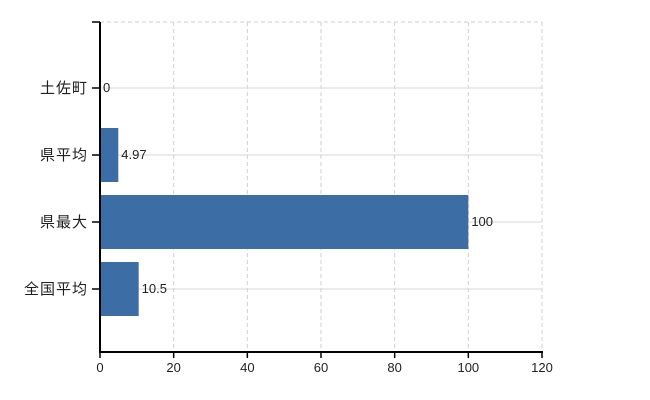 The height and width of the screenshot is (400, 650). I want to click on value-label: 0, so click(106, 87).